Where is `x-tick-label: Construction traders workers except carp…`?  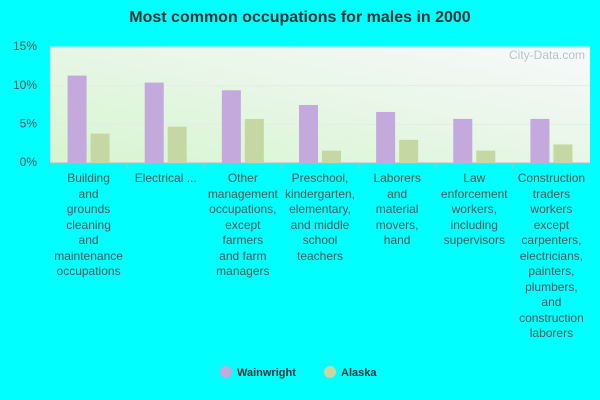 x-tick-label: Construction traders workers except carp… is located at coordinates (551, 255).